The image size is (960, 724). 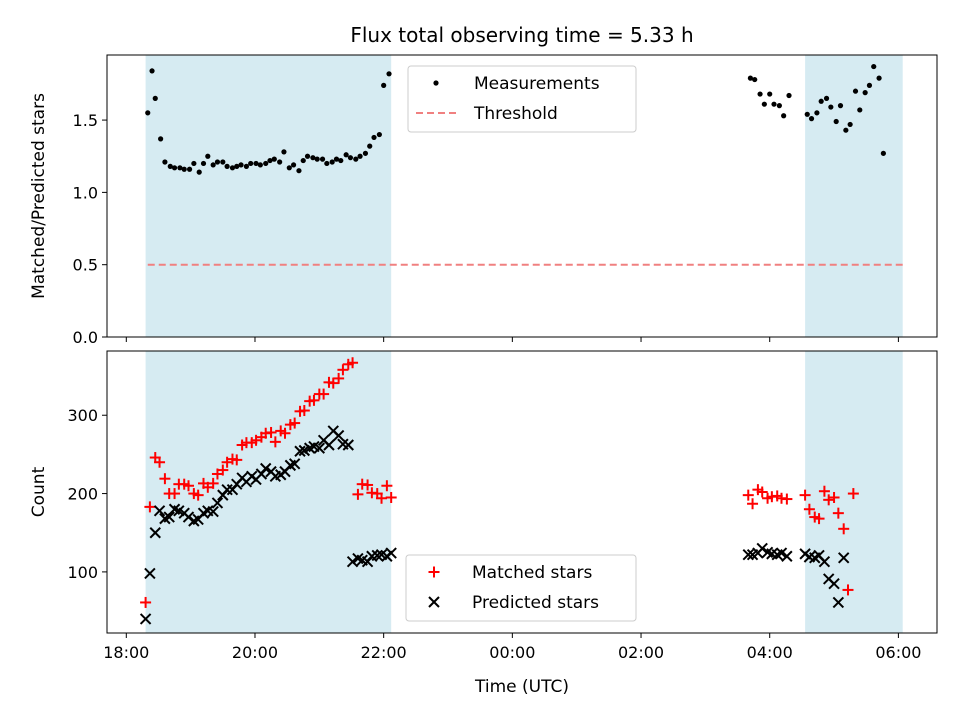 I want to click on y-tick-label: 200, so click(x=82, y=494).